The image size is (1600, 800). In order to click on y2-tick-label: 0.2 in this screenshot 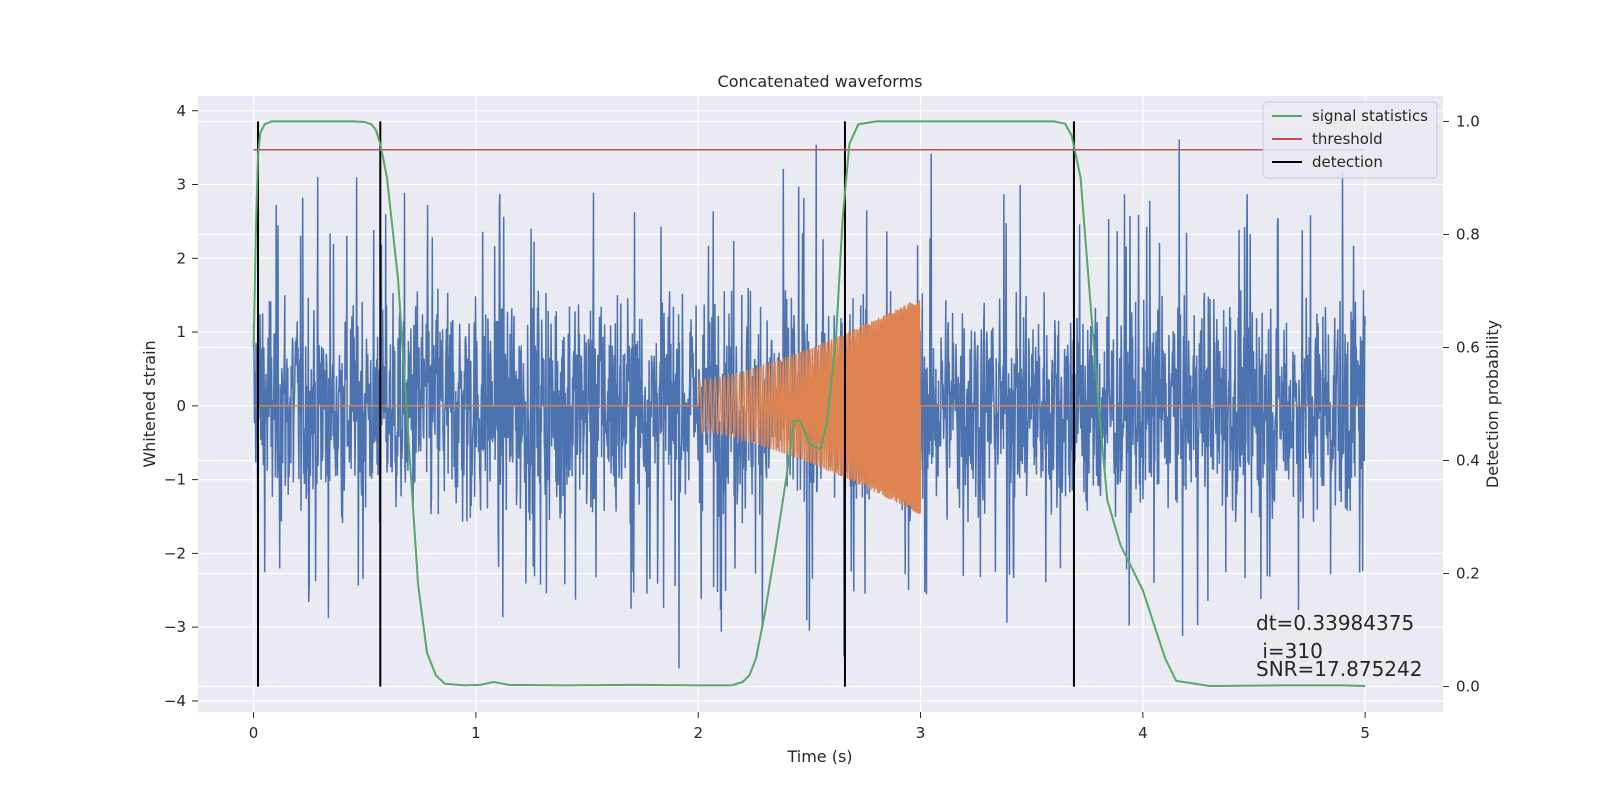, I will do `click(1468, 574)`.